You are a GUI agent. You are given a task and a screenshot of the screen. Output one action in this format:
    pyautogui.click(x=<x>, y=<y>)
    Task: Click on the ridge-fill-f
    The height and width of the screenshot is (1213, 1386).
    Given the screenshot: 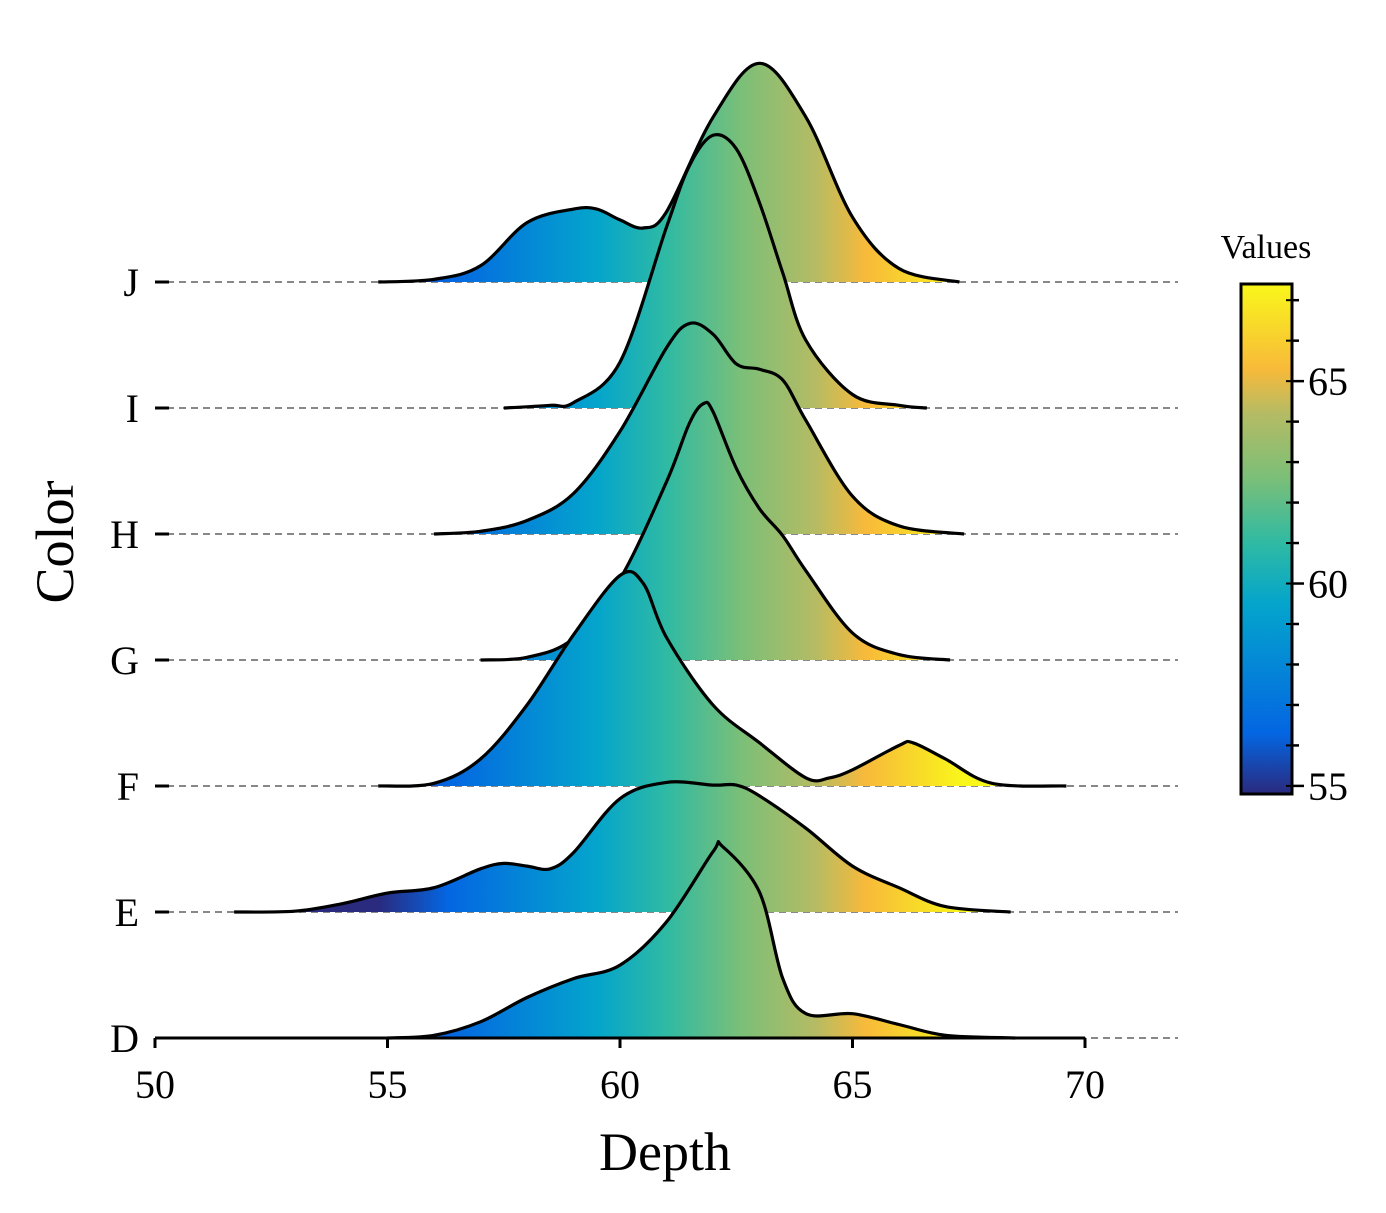 What is the action you would take?
    pyautogui.click(x=722, y=679)
    